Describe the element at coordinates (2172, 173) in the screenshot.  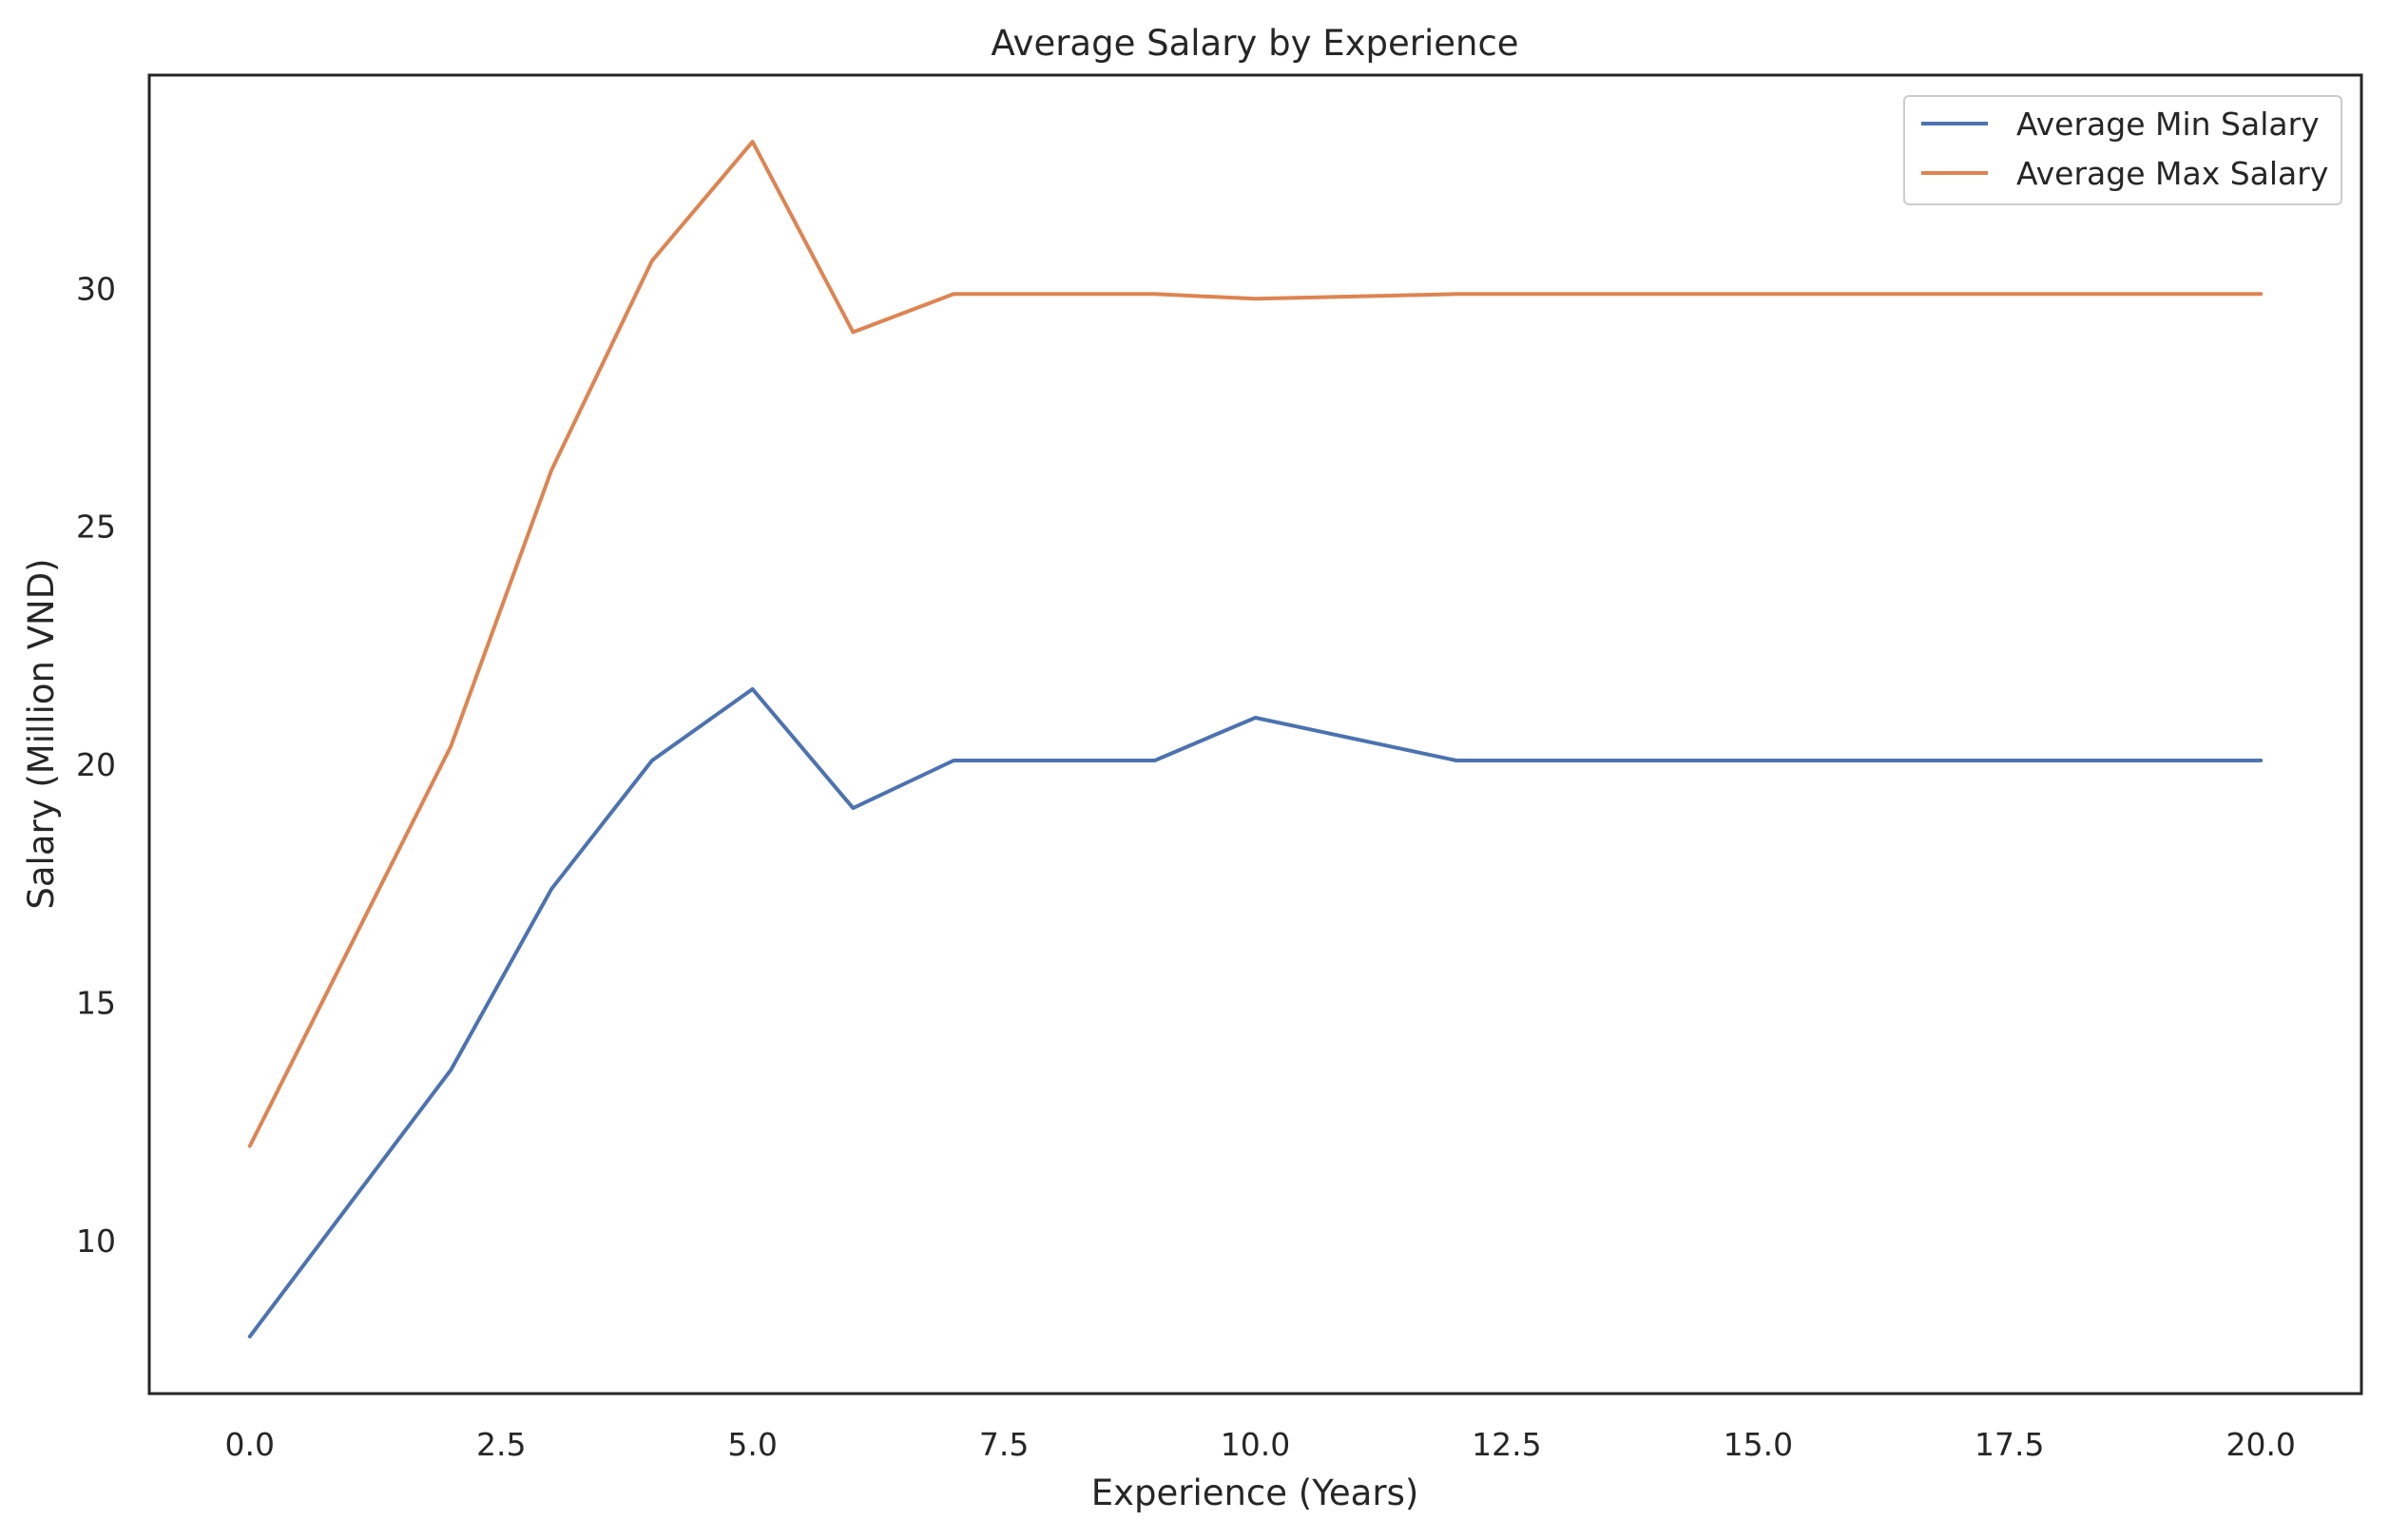
I see `legend-label-max: Average Max Salary` at that location.